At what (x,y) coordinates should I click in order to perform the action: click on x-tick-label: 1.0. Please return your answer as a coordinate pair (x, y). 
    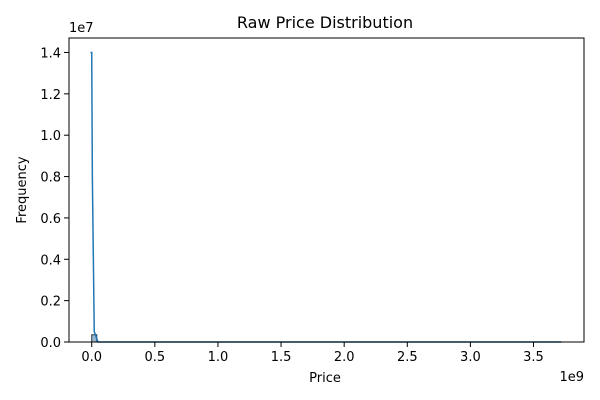
    Looking at the image, I should click on (218, 357).